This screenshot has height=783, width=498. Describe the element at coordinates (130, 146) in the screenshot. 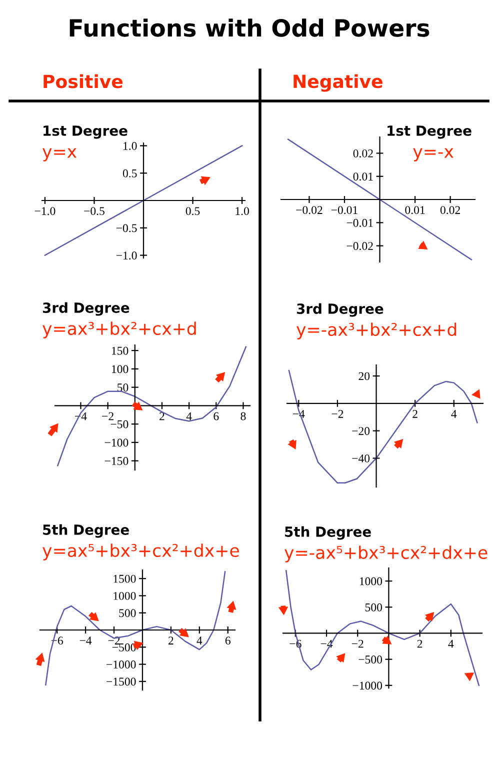

I see `y-tick-label: 1.0` at that location.